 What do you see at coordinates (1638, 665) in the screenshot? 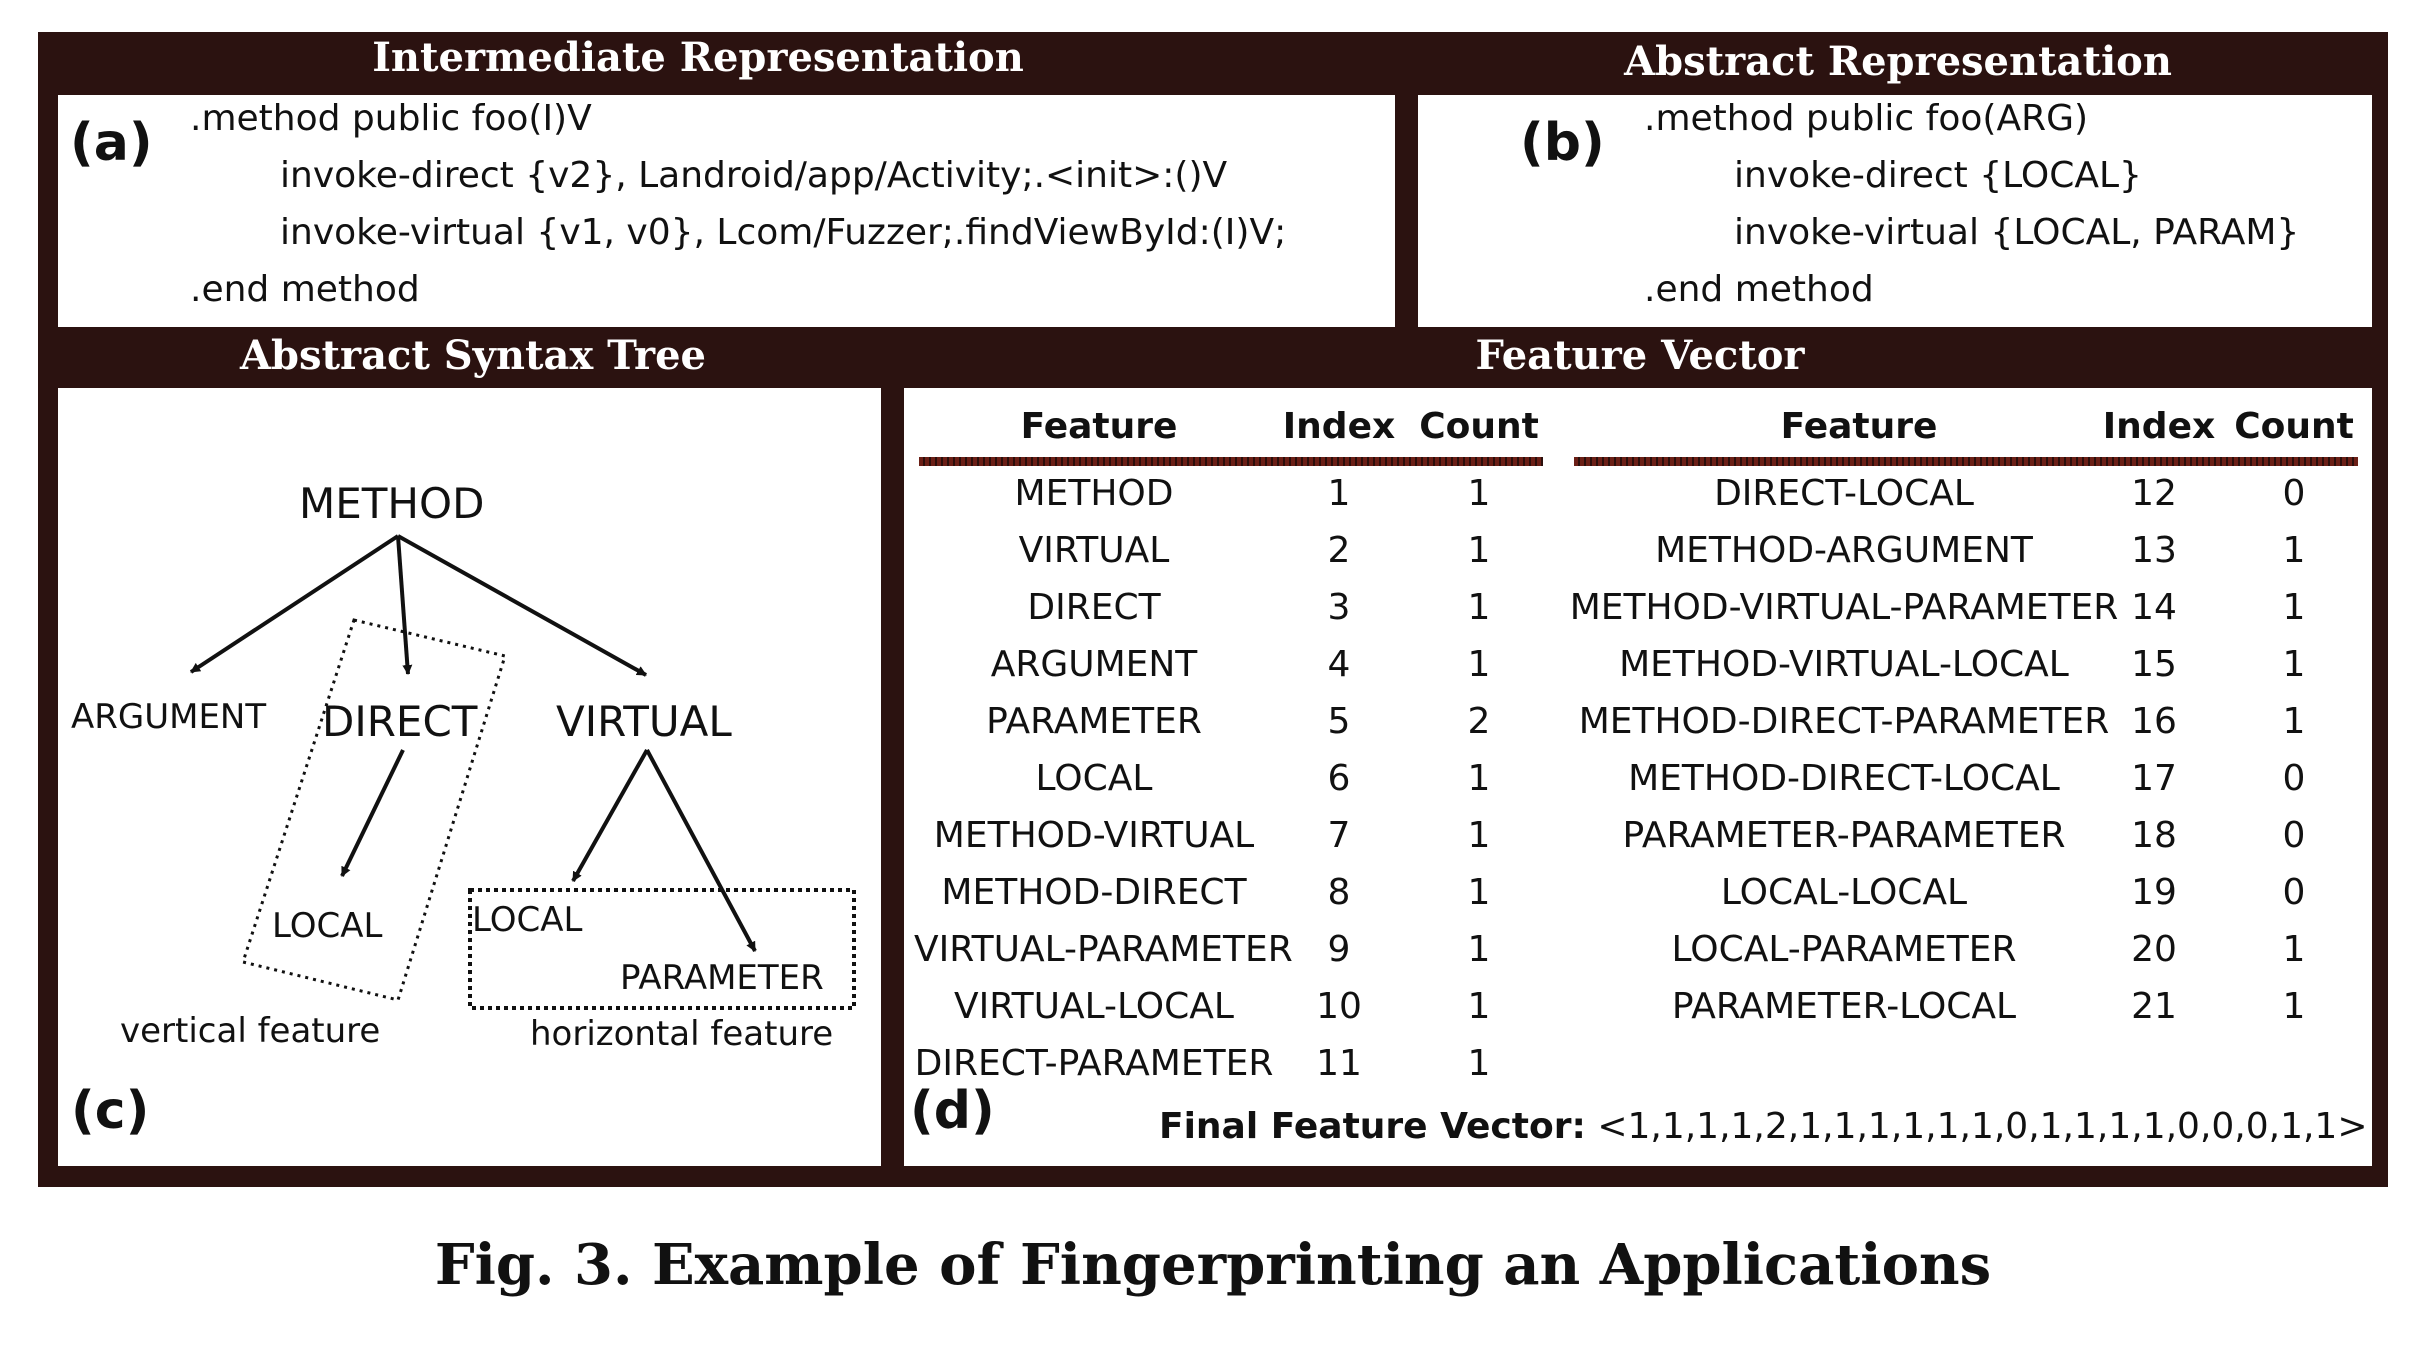
I see `table-row: METHOD-VIRTUAL-LOCAL 15 1` at bounding box center [1638, 665].